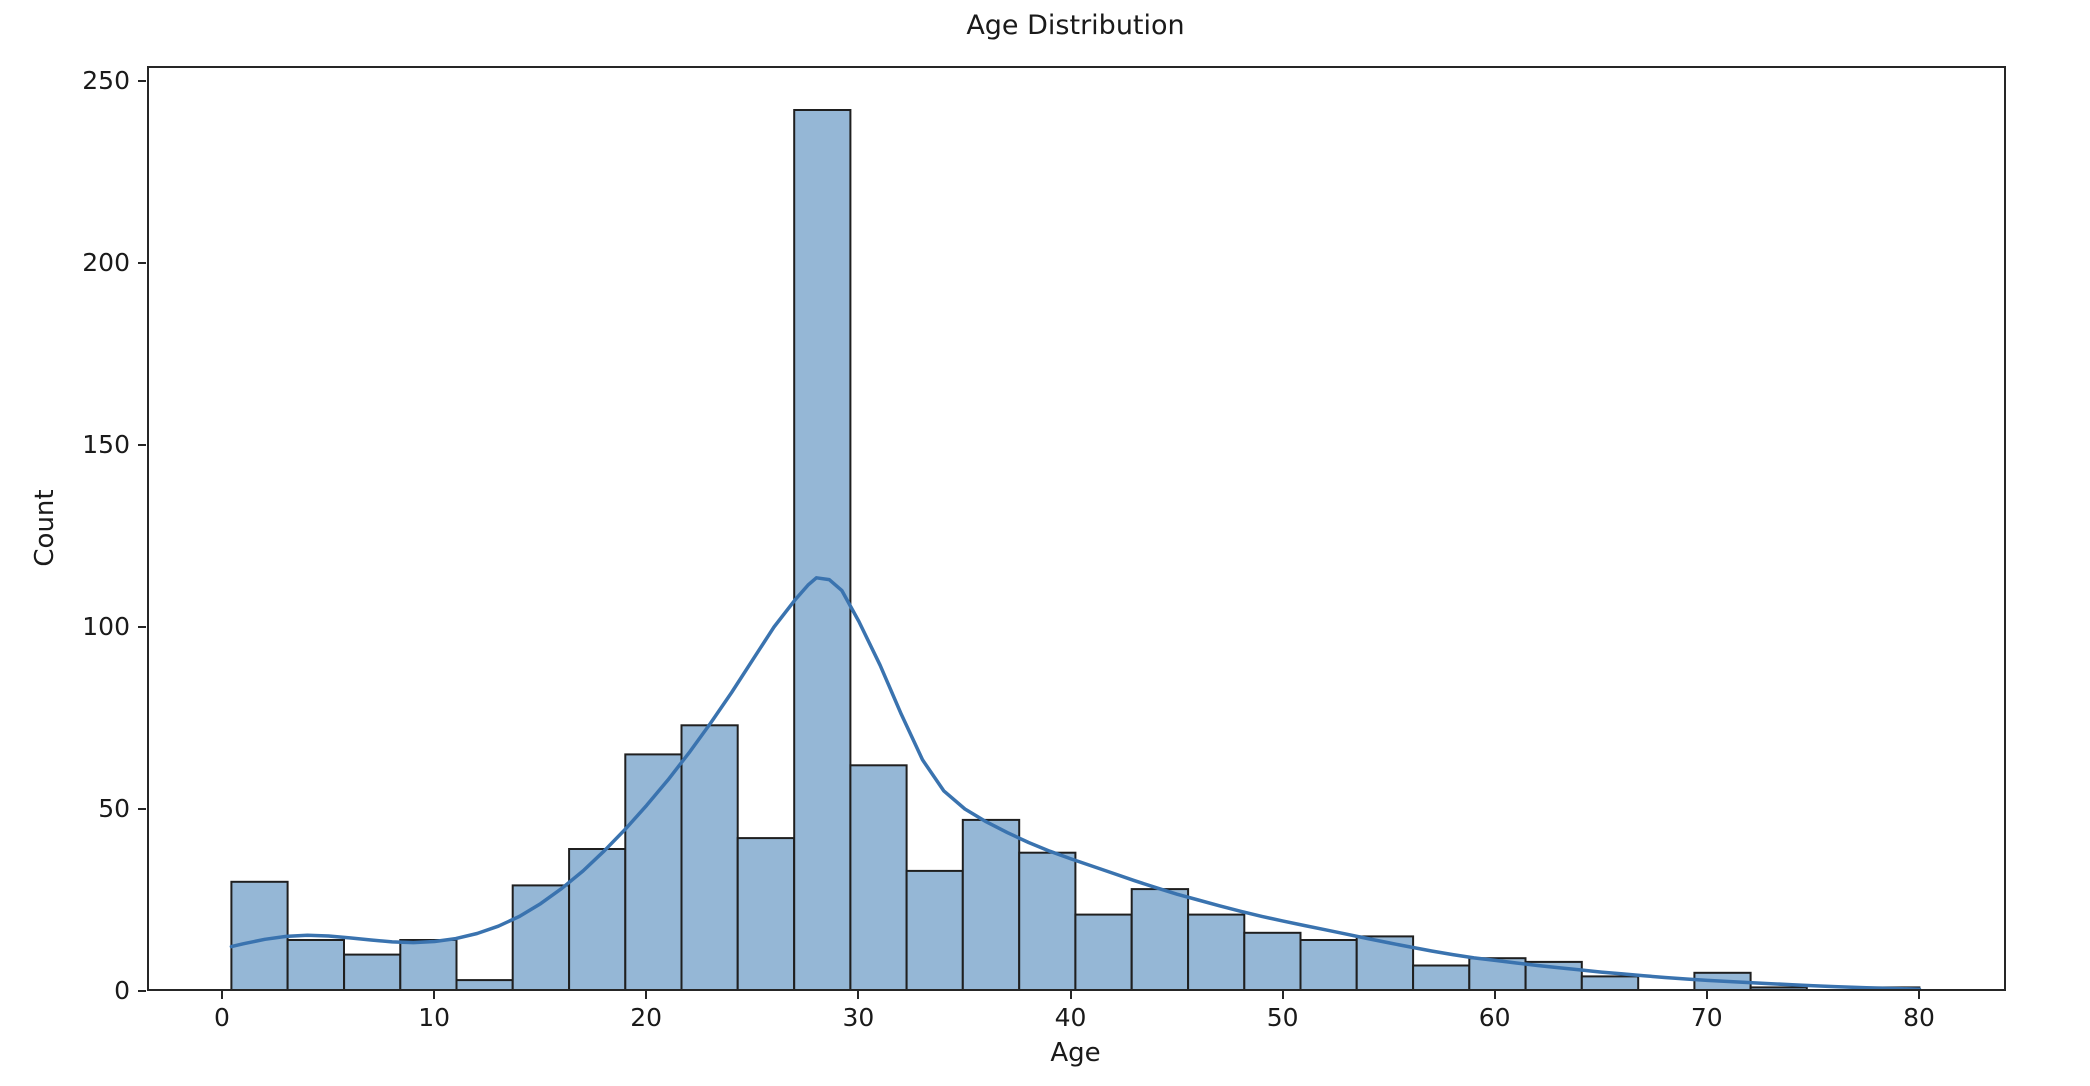 This screenshot has width=2090, height=1086. I want to click on x-tick-label: 70, so click(1706, 1017).